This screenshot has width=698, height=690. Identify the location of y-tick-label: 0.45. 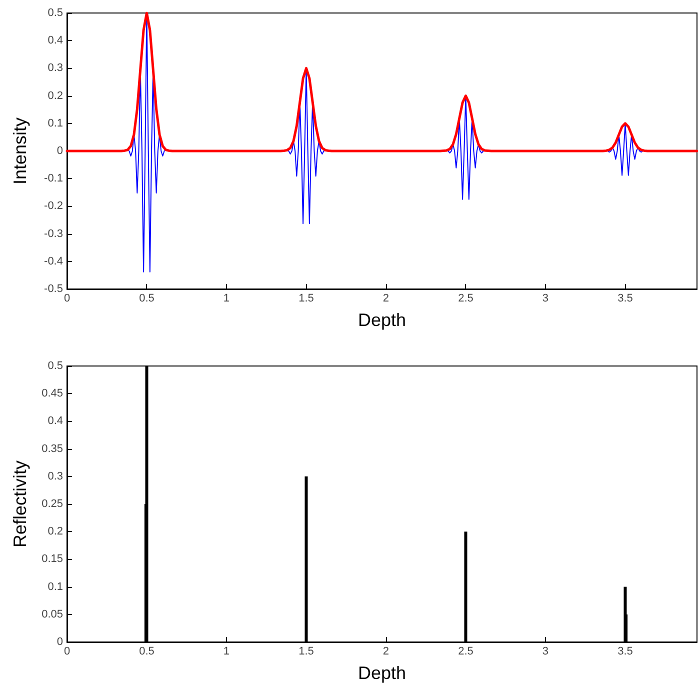
(52, 394).